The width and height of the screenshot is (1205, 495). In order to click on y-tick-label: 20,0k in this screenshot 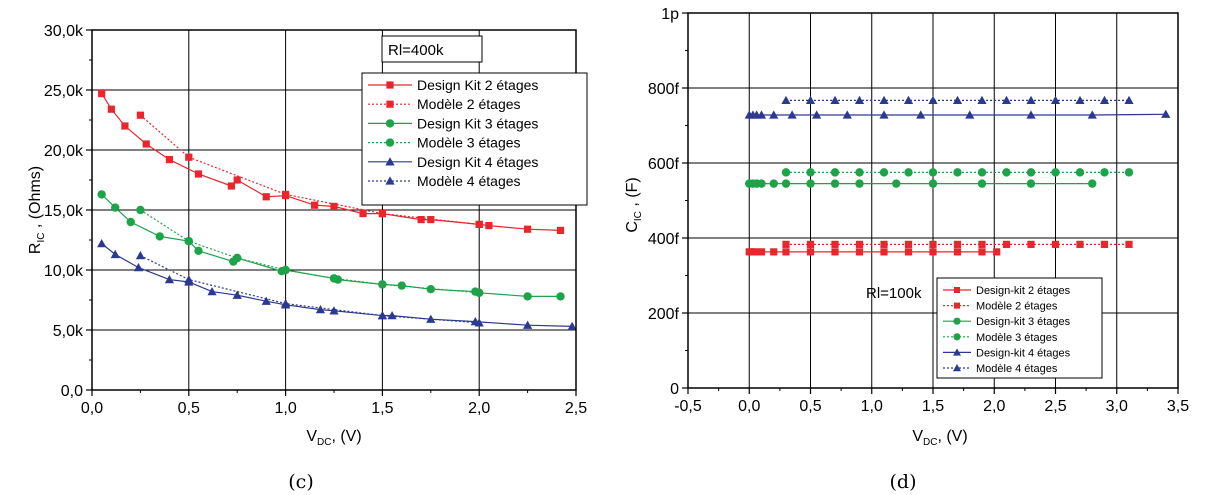, I will do `click(64, 151)`.